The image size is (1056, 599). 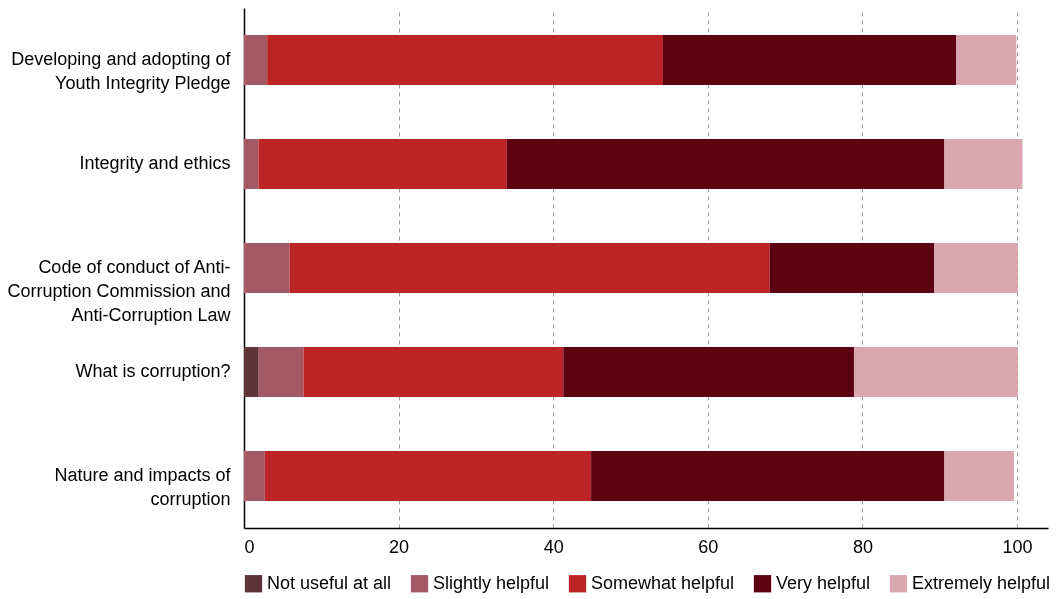 What do you see at coordinates (708, 546) in the screenshot?
I see `x-tick-label: 60` at bounding box center [708, 546].